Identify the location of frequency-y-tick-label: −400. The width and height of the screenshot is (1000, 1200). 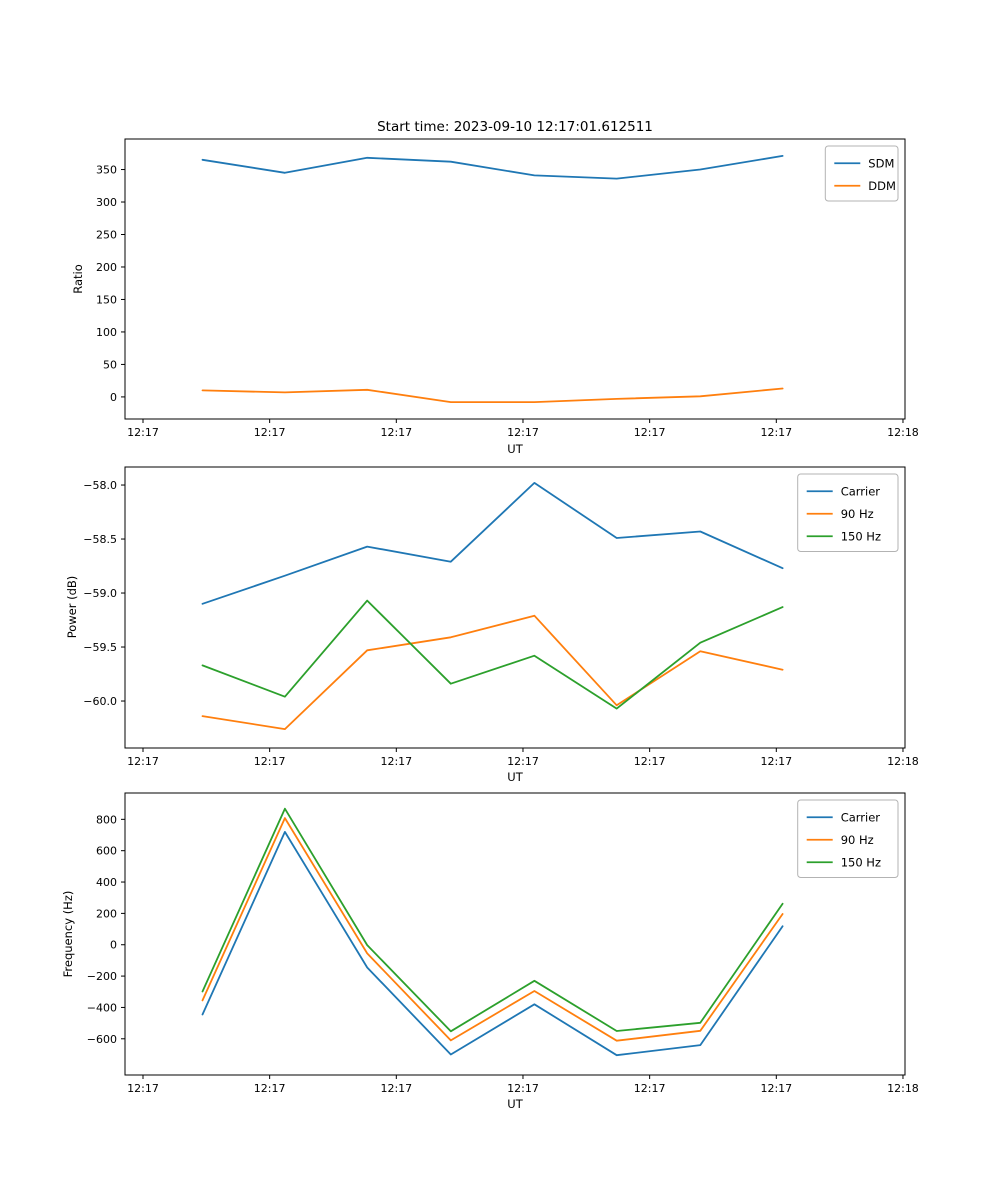
(102, 1007).